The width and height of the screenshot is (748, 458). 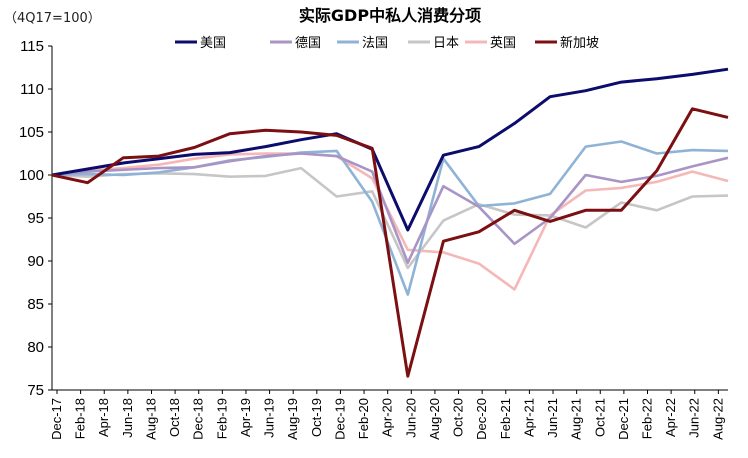 I want to click on x-tick-label: Jun-19, so click(x=269, y=418).